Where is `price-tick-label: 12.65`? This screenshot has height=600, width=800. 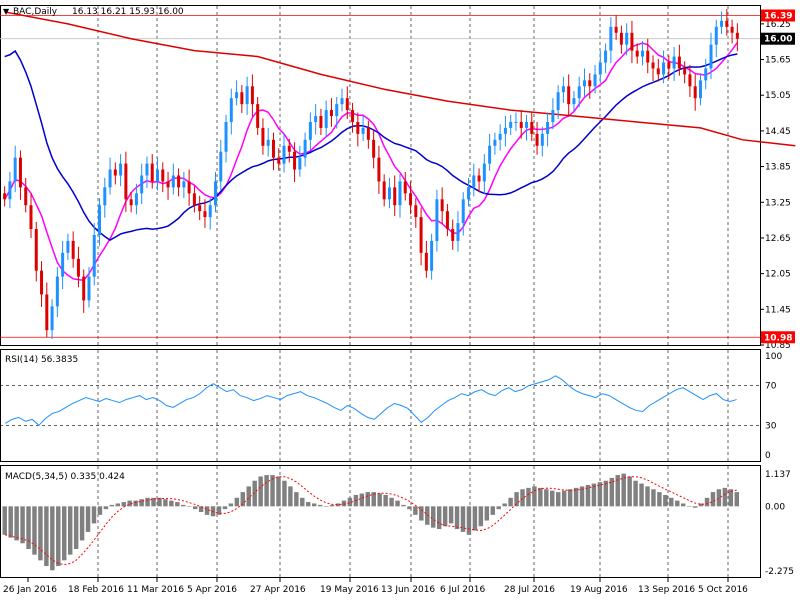 price-tick-label: 12.65 is located at coordinates (778, 239).